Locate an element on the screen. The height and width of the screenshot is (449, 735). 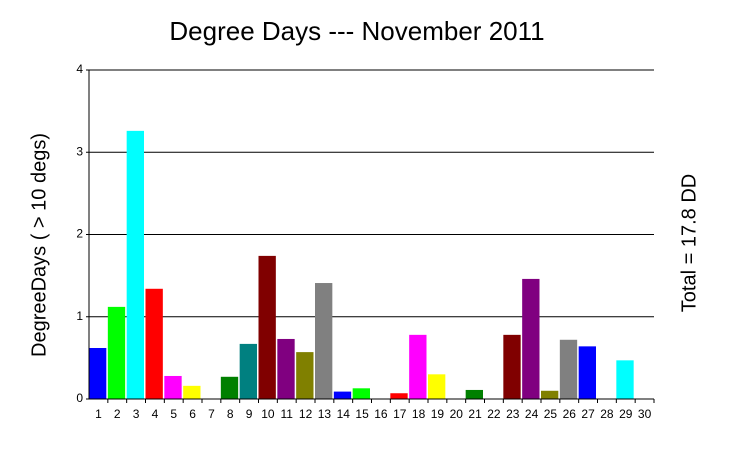
x-tick-label: 10 is located at coordinates (268, 414).